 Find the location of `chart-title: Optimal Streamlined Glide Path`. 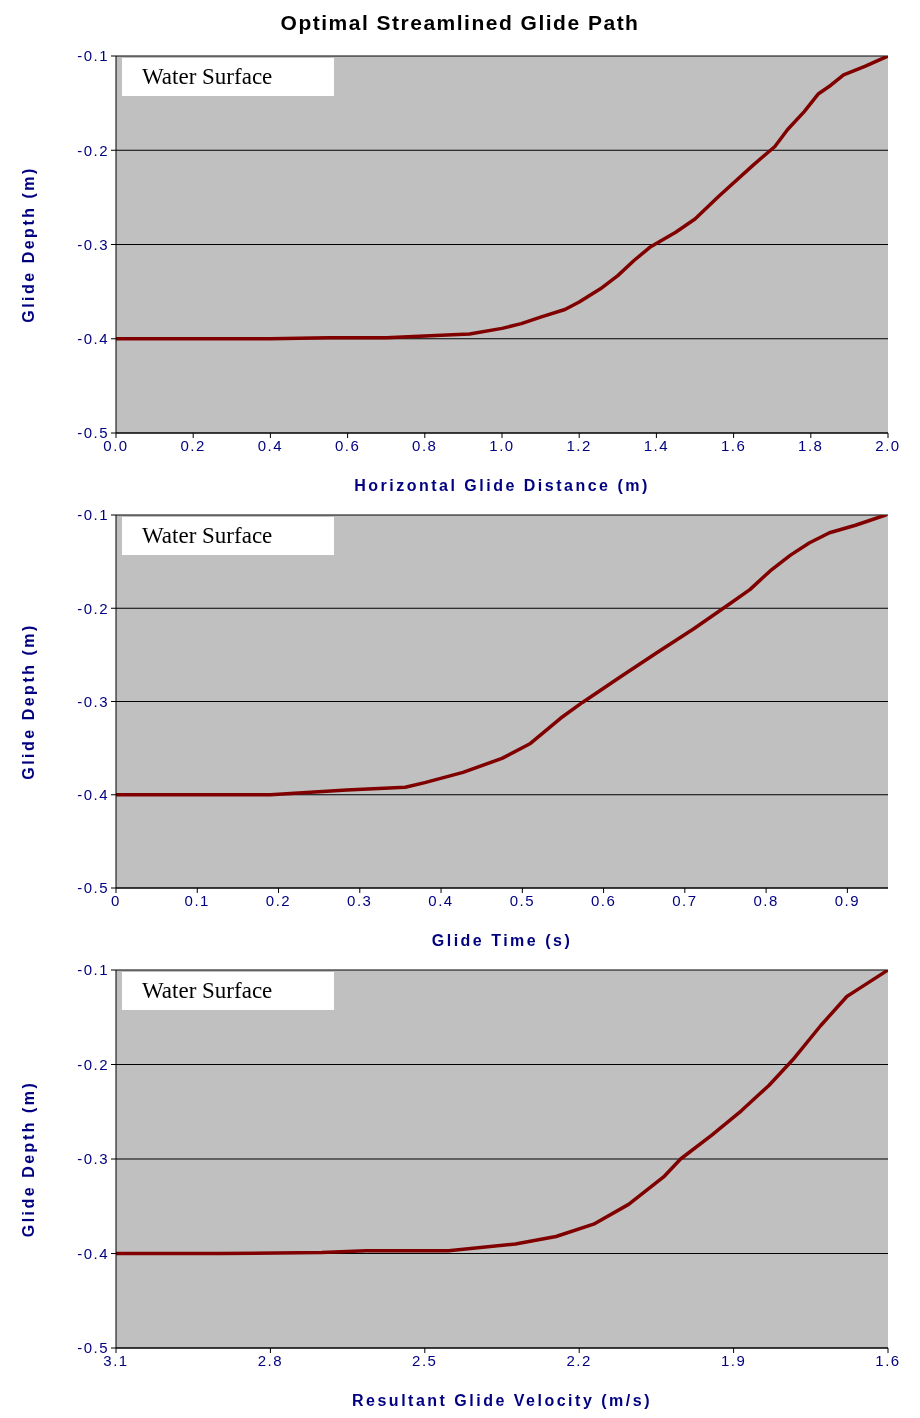

chart-title: Optimal Streamlined Glide Path is located at coordinates (460, 23).